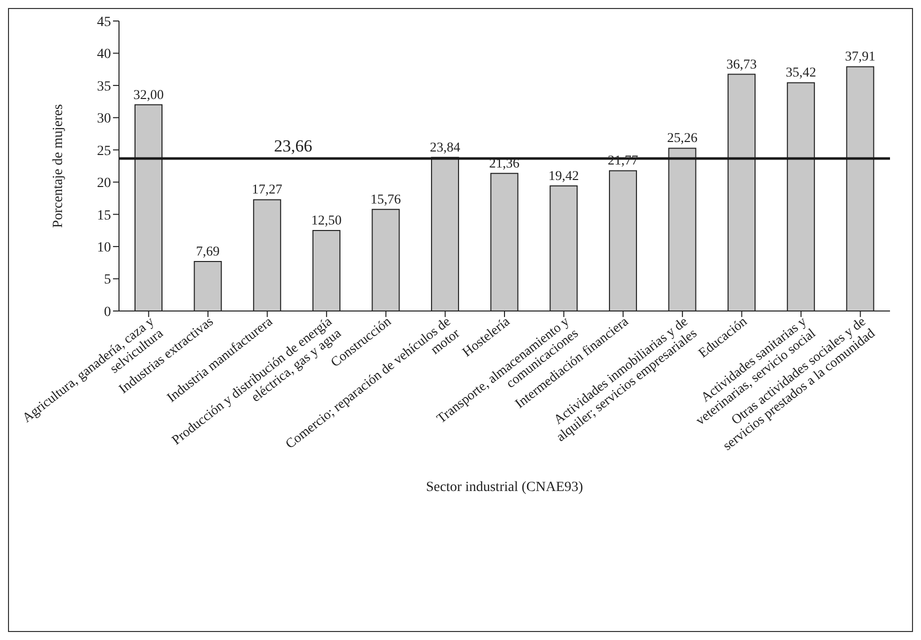 The width and height of the screenshot is (921, 640). I want to click on y-tick-label: 25, so click(104, 151).